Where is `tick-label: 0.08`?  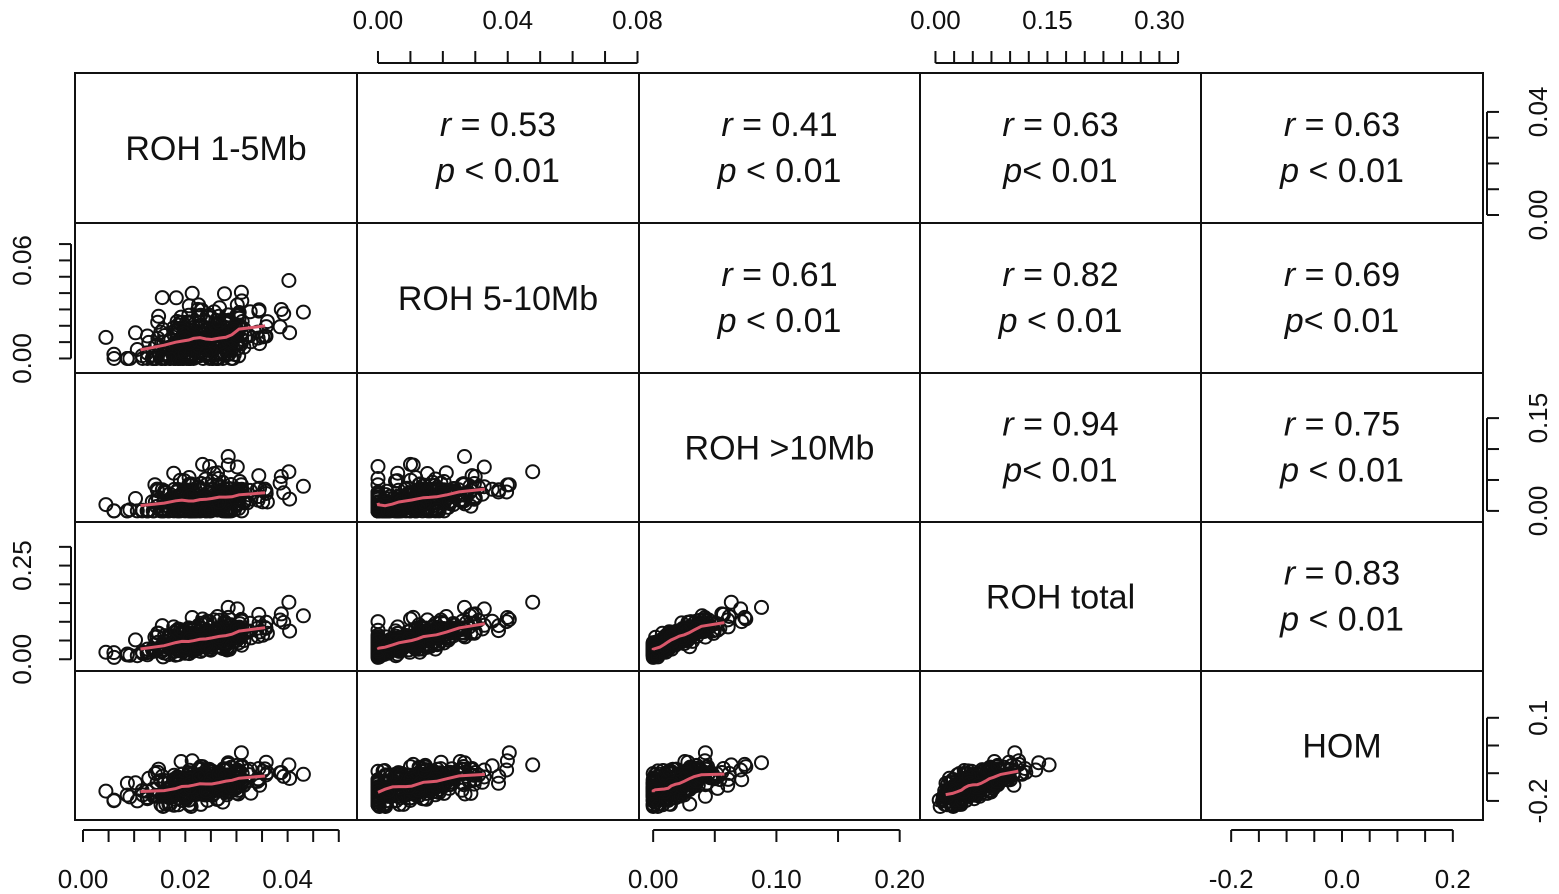
tick-label: 0.08 is located at coordinates (637, 20).